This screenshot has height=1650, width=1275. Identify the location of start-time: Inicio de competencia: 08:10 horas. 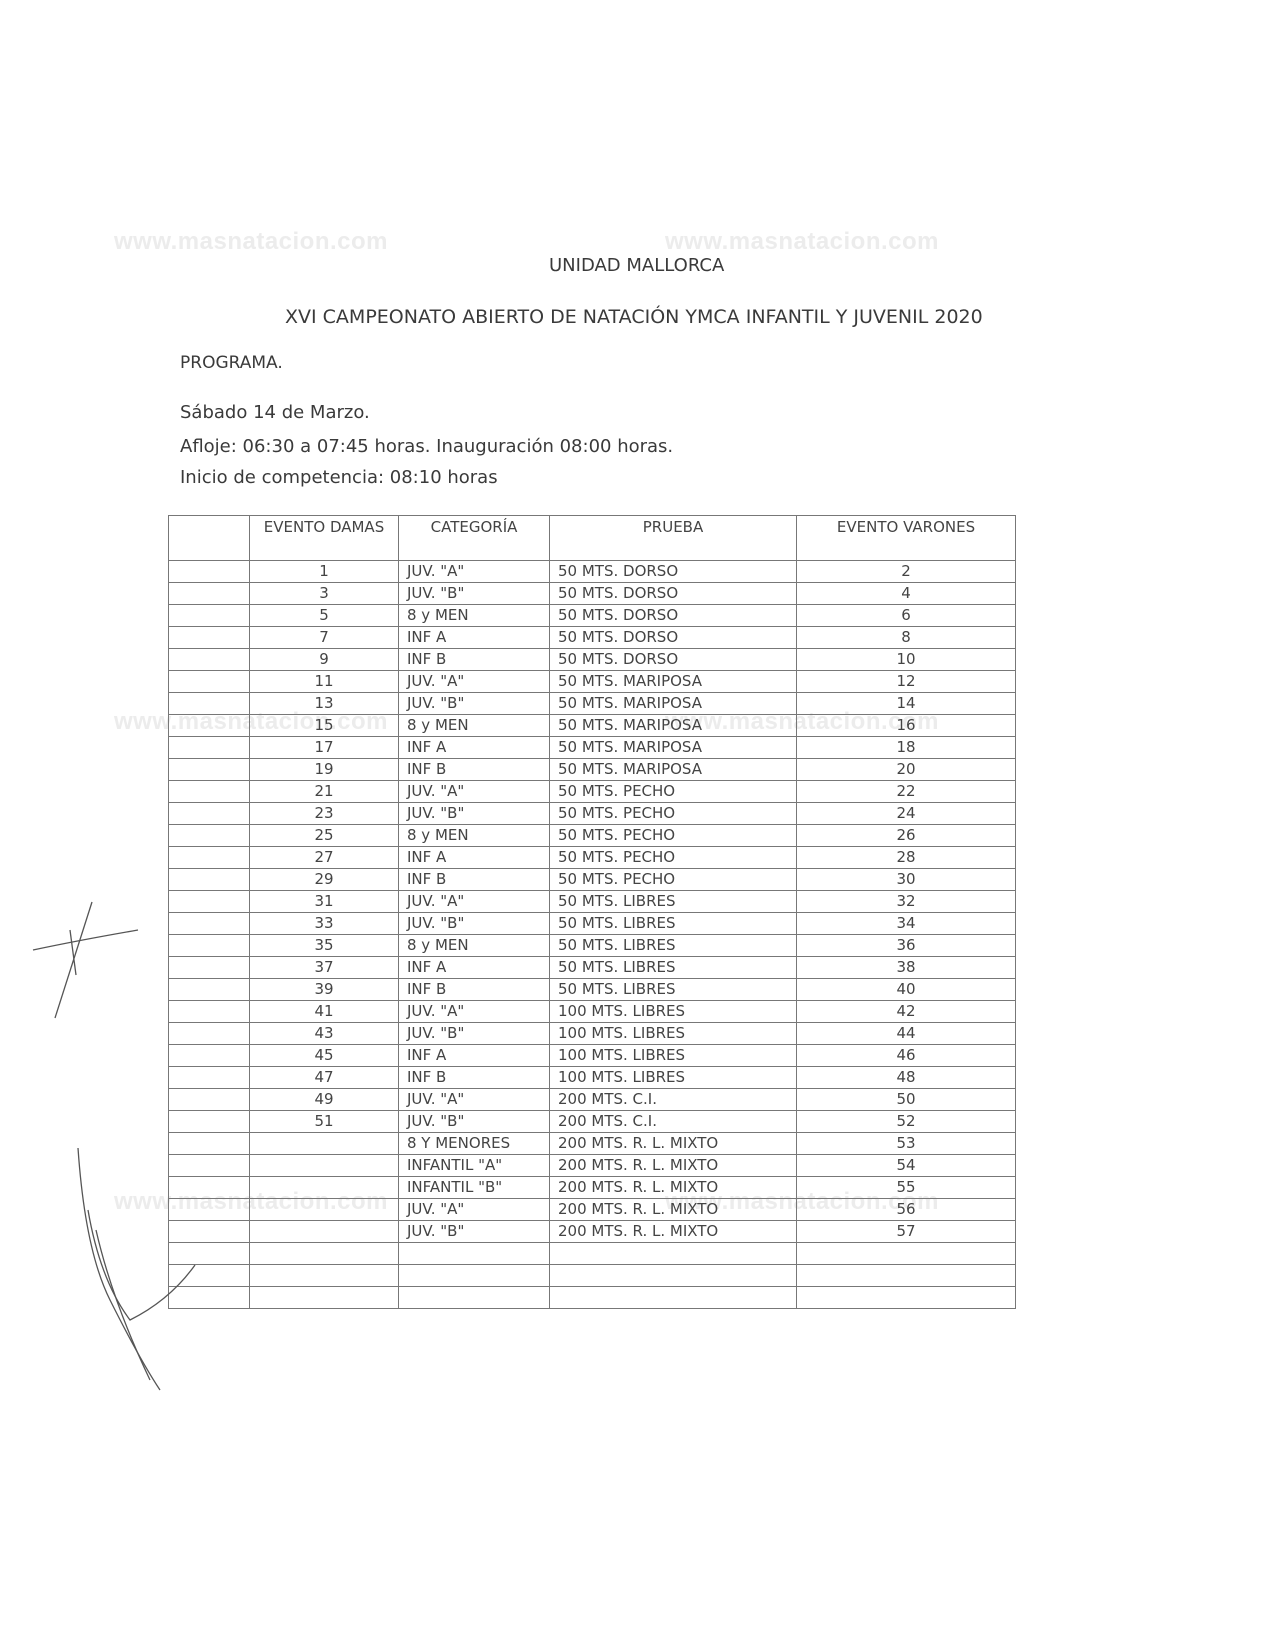
(339, 477).